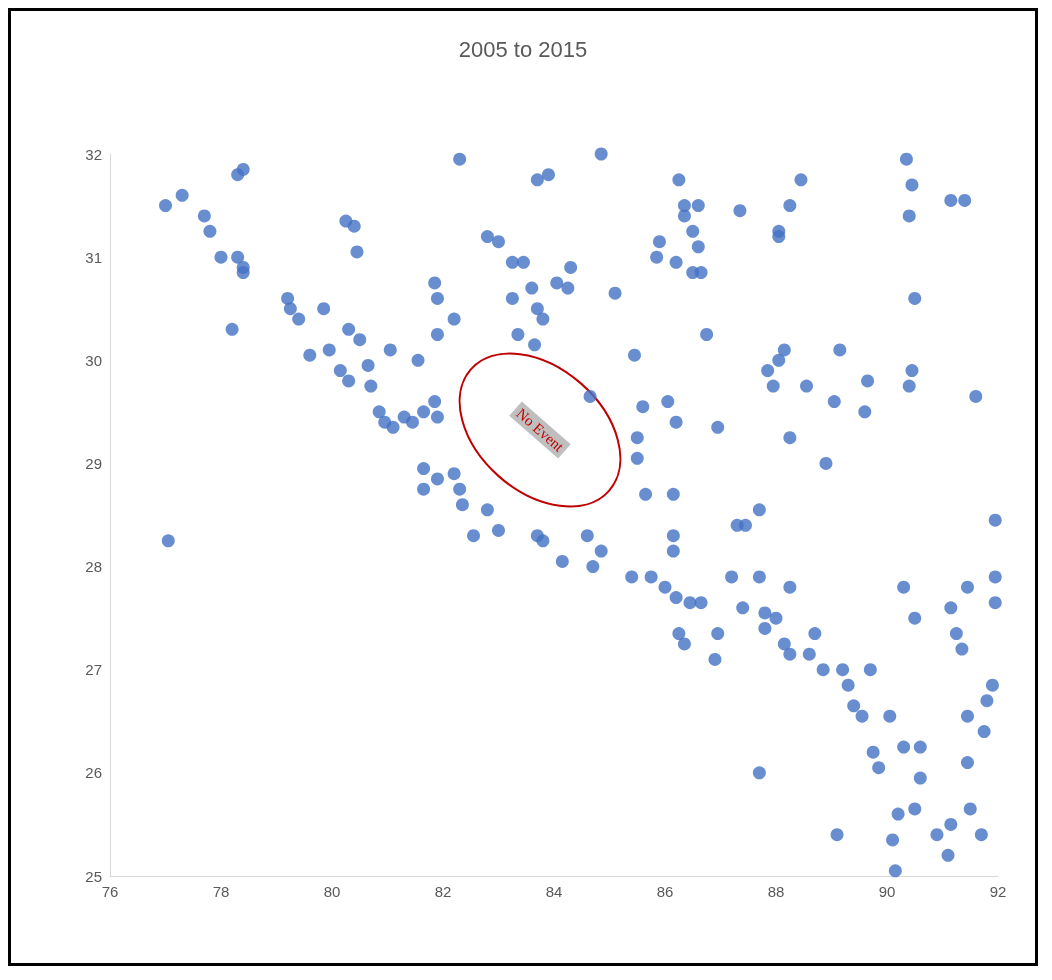 Image resolution: width=1052 pixels, height=980 pixels. Describe the element at coordinates (93, 154) in the screenshot. I see `y-tick-label: 32` at that location.